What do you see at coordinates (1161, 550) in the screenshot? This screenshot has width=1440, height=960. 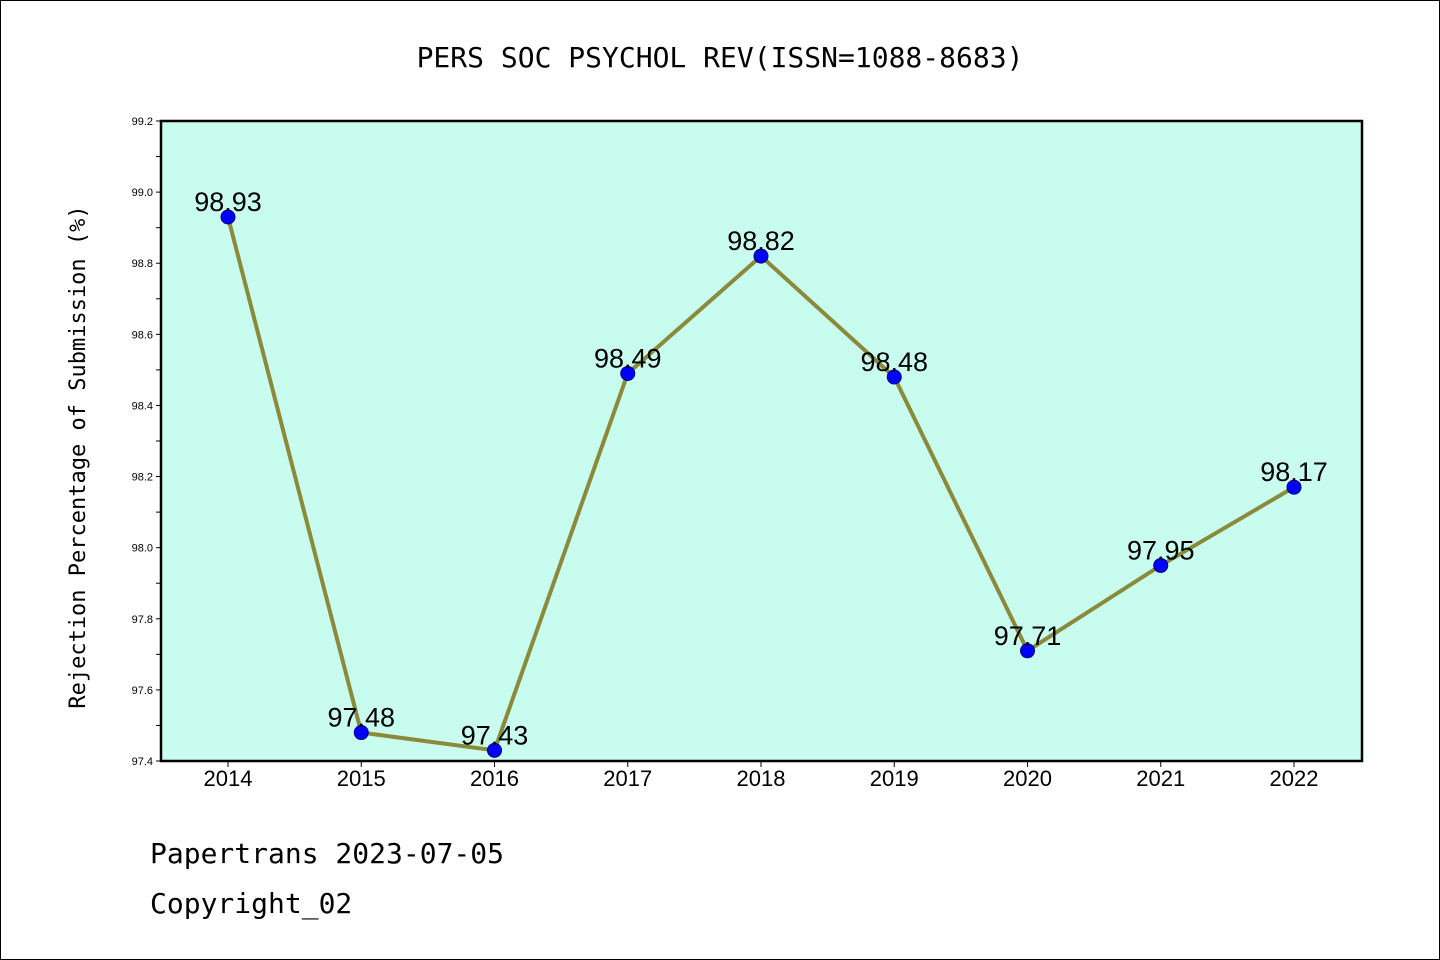 I see `data-label: 97.95` at bounding box center [1161, 550].